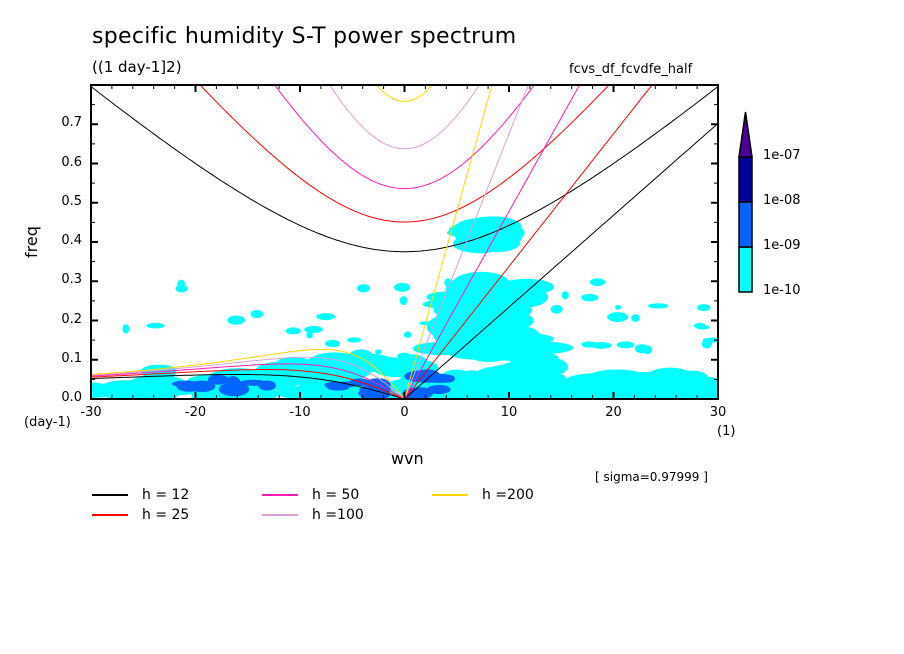  What do you see at coordinates (195, 412) in the screenshot?
I see `x-tick-label: -20` at bounding box center [195, 412].